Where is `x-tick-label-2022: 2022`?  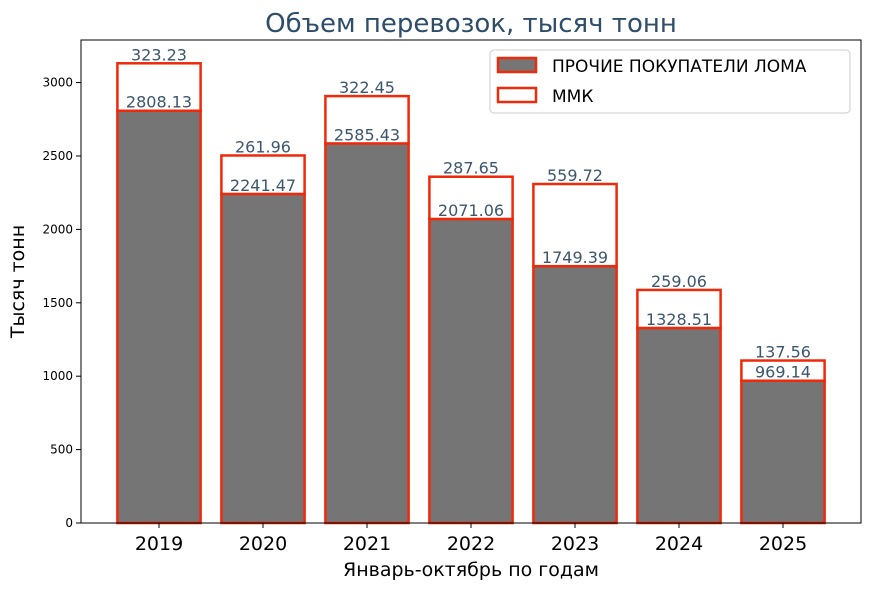 x-tick-label-2022: 2022 is located at coordinates (471, 544).